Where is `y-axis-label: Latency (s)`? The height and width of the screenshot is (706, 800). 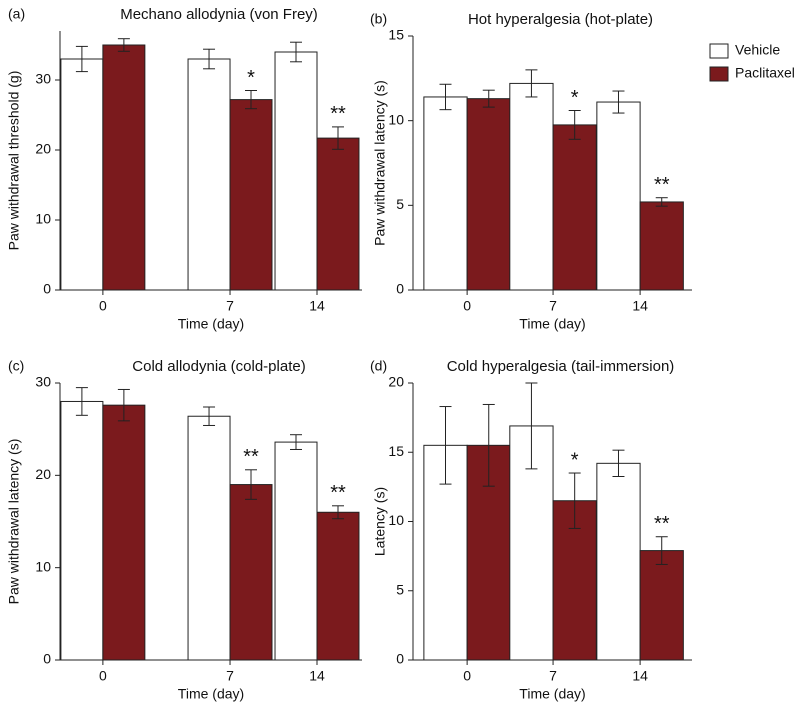 y-axis-label: Latency (s) is located at coordinates (380, 521).